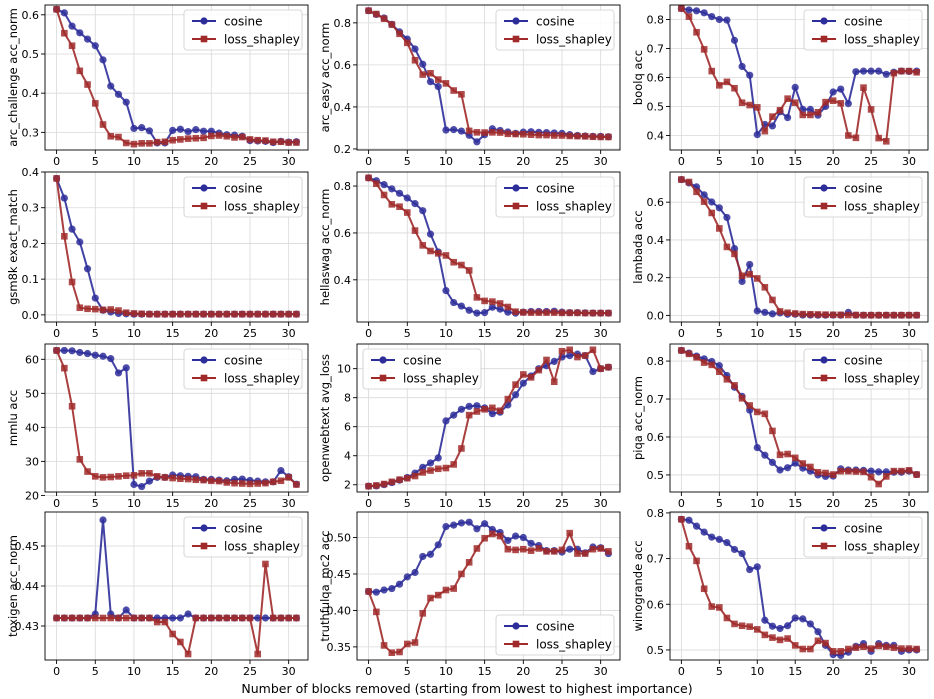 The height and width of the screenshot is (699, 934). I want to click on y-tick-label: 0.2, so click(31, 243).